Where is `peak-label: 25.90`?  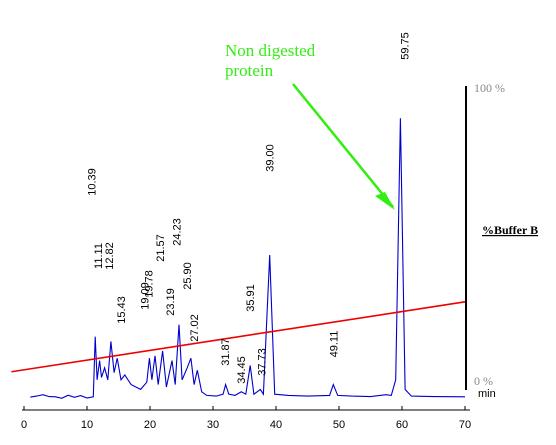
peak-label: 25.90 is located at coordinates (188, 276).